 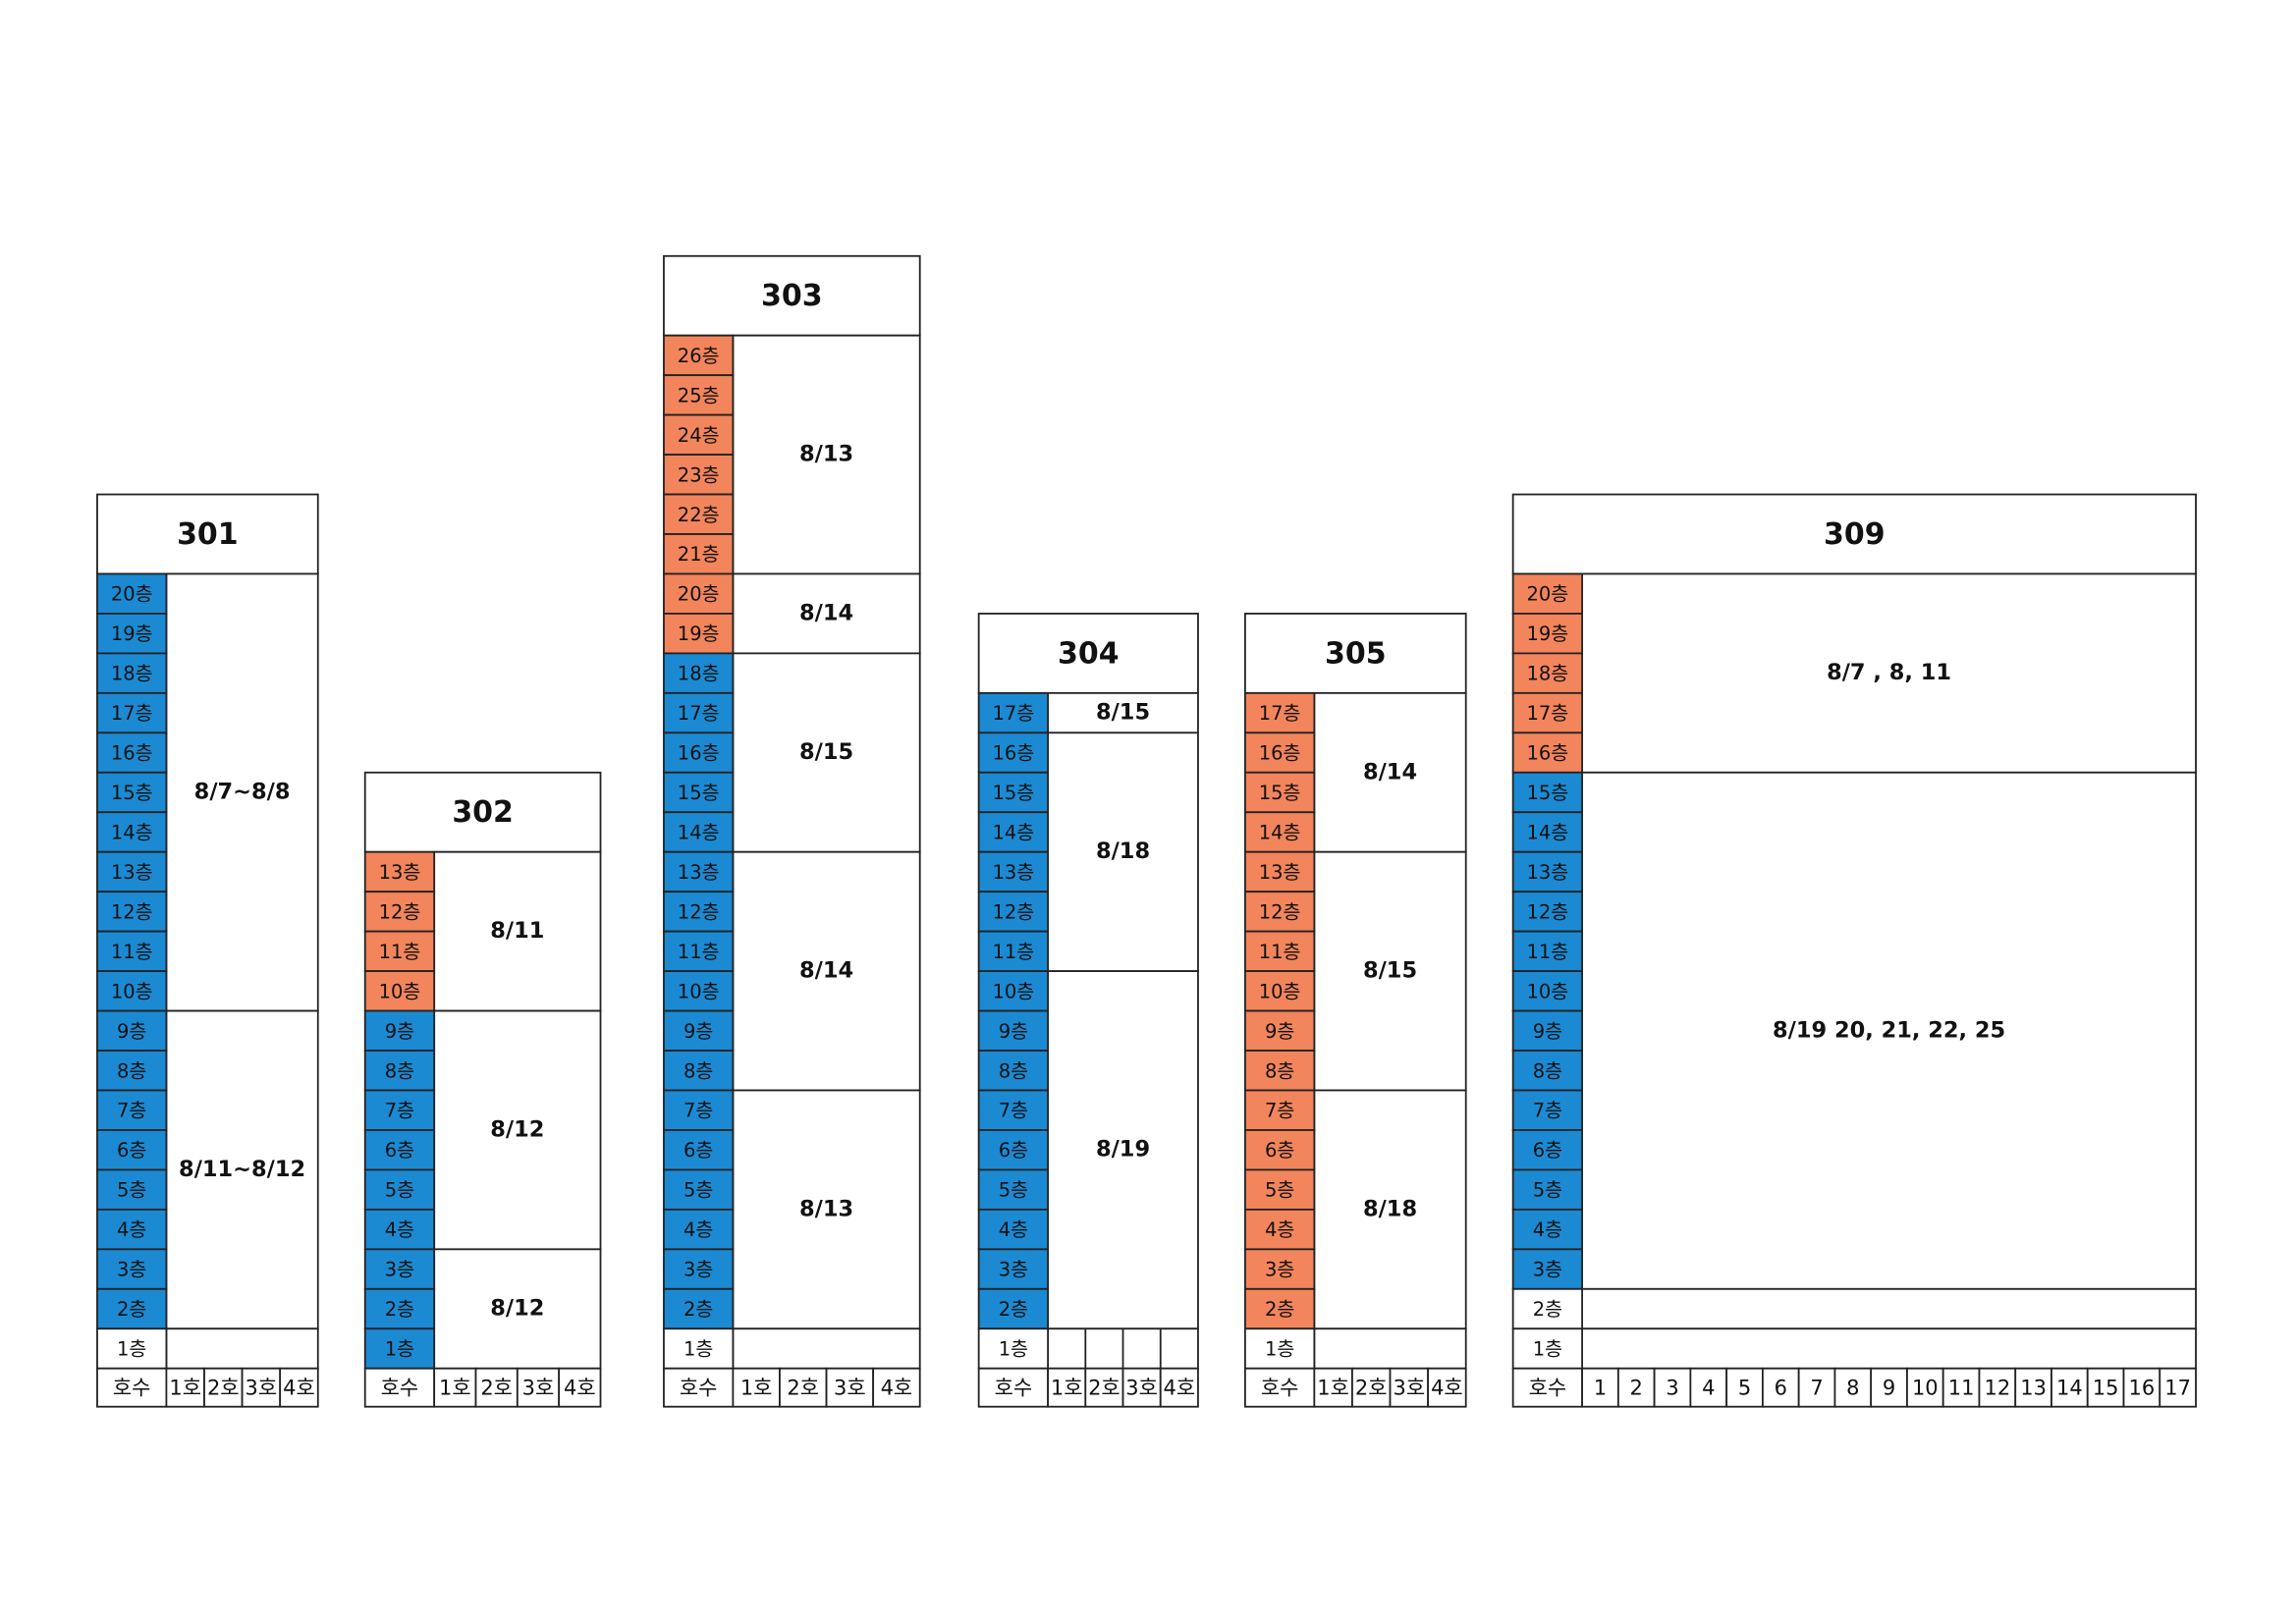 I want to click on date-label: 8/13, so click(x=826, y=454).